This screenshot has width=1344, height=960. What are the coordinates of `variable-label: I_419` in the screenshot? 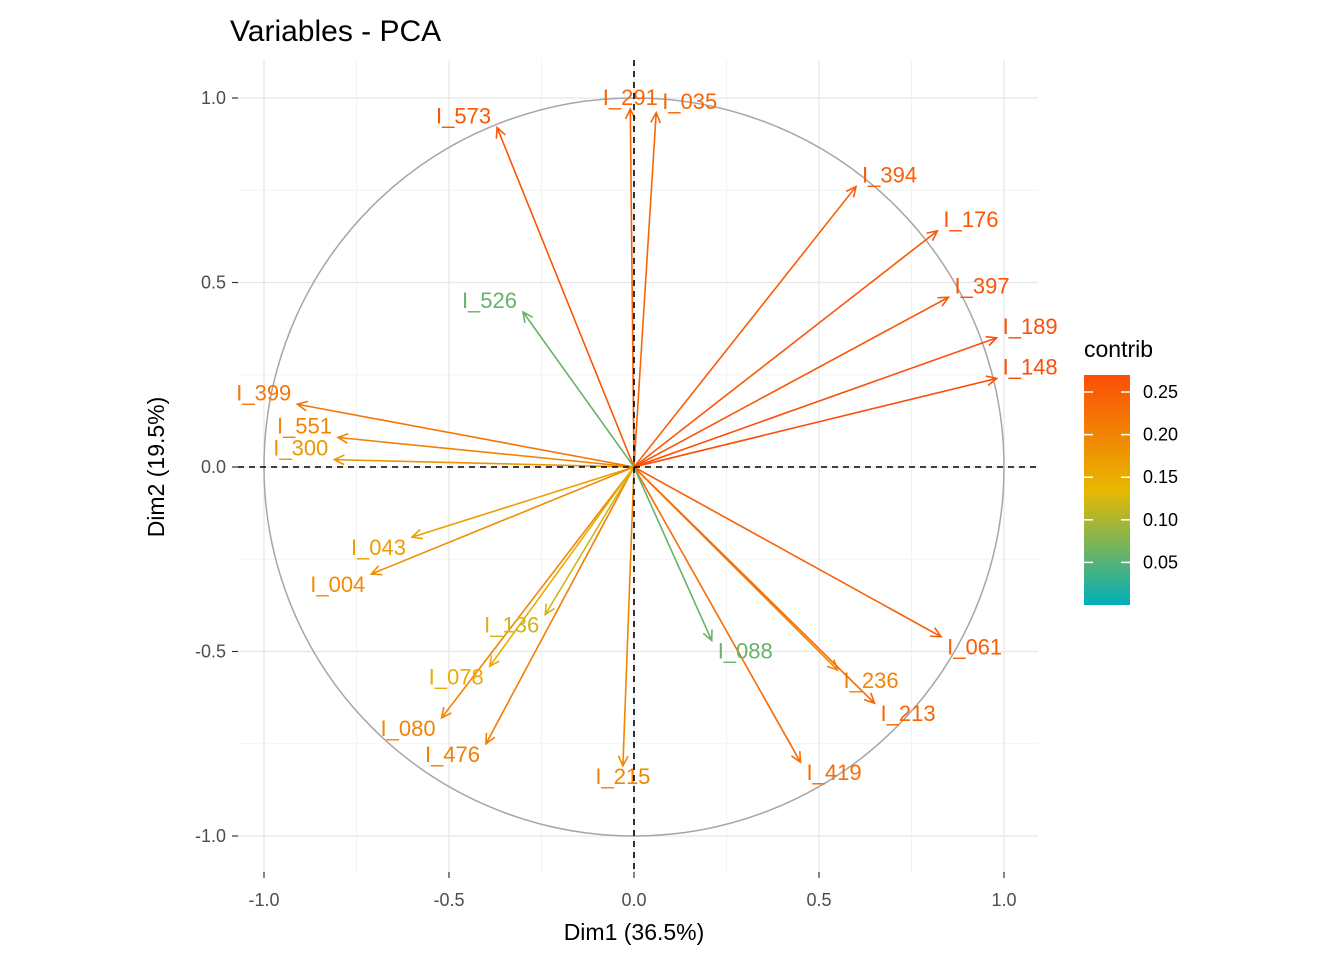 It's located at (834, 772).